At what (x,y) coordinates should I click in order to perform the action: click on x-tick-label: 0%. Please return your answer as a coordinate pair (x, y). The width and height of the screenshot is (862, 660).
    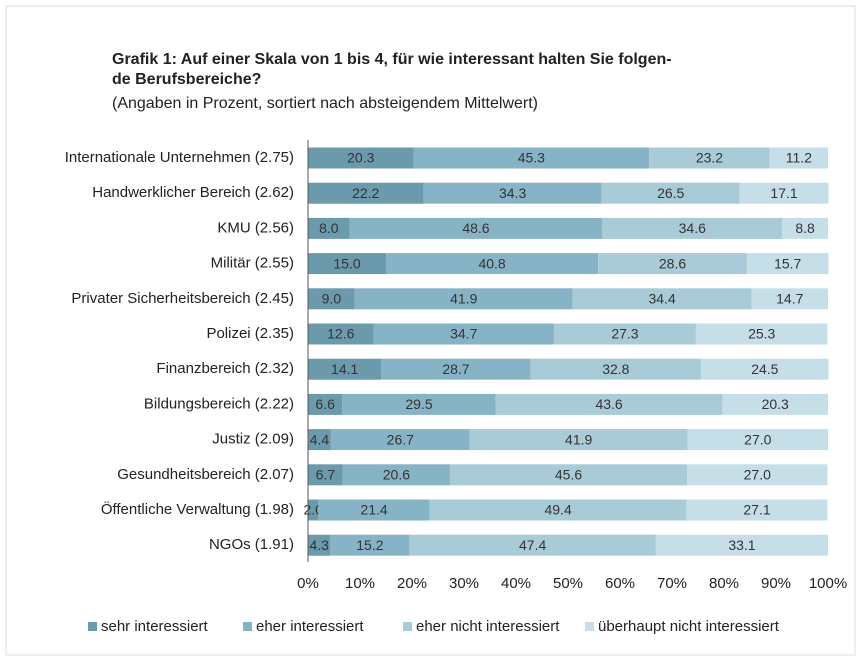
    Looking at the image, I should click on (308, 583).